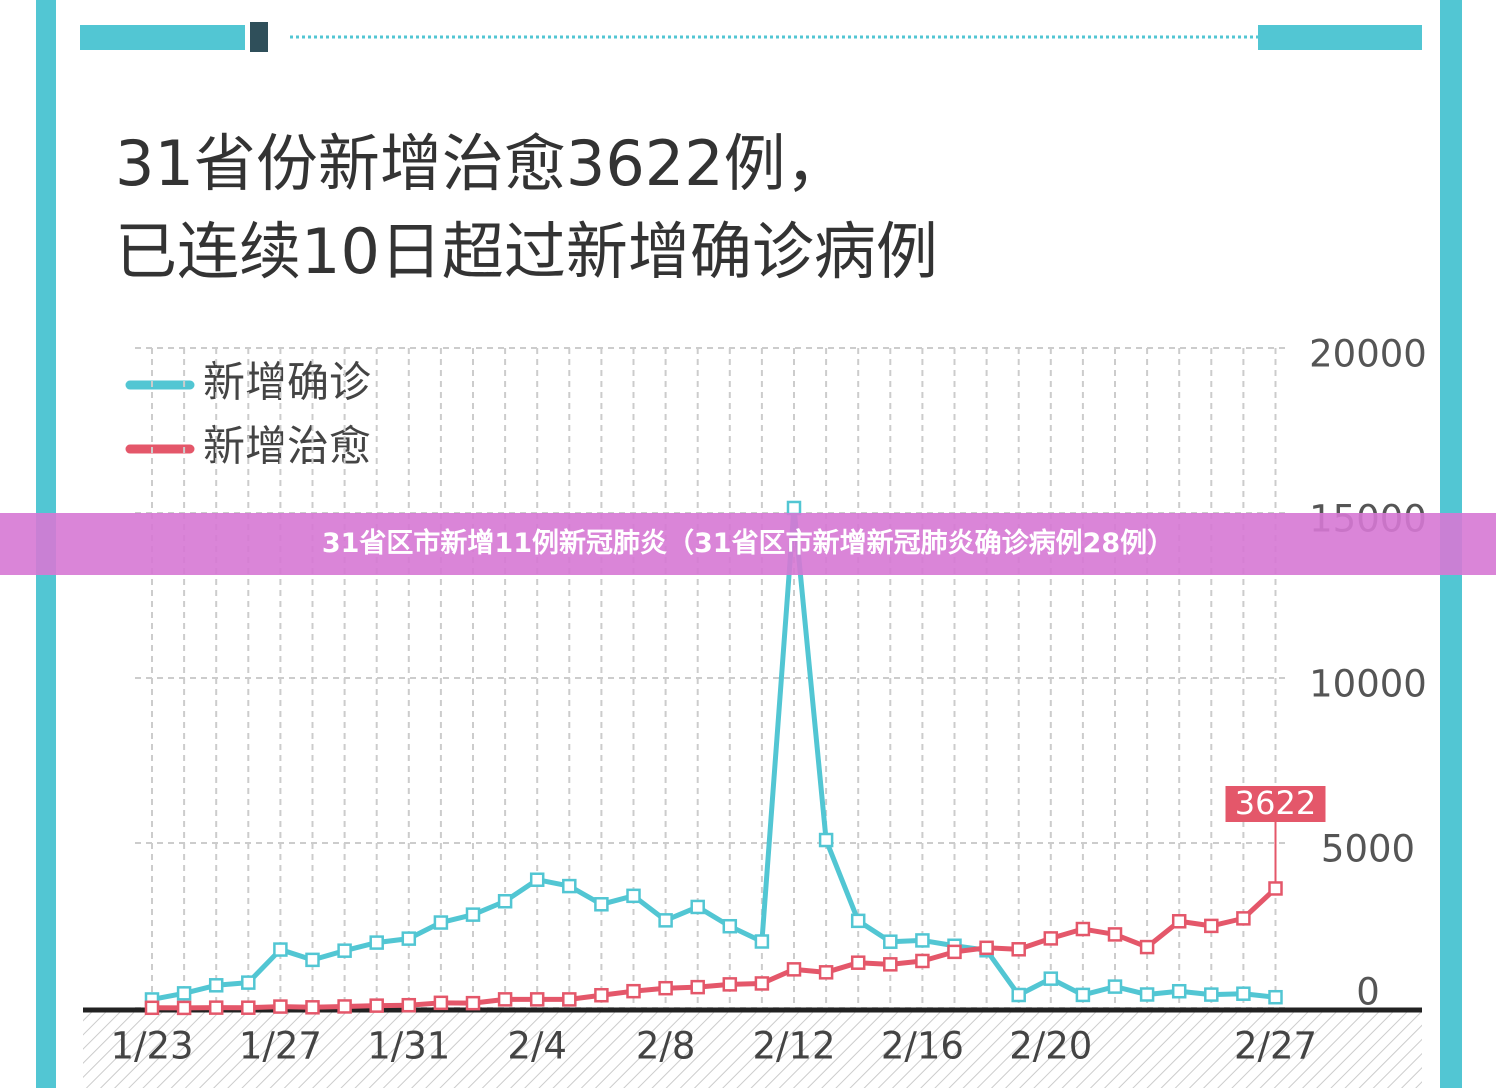 This screenshot has width=1496, height=1088. I want to click on x-tick-label: 1/23, so click(151, 1046).